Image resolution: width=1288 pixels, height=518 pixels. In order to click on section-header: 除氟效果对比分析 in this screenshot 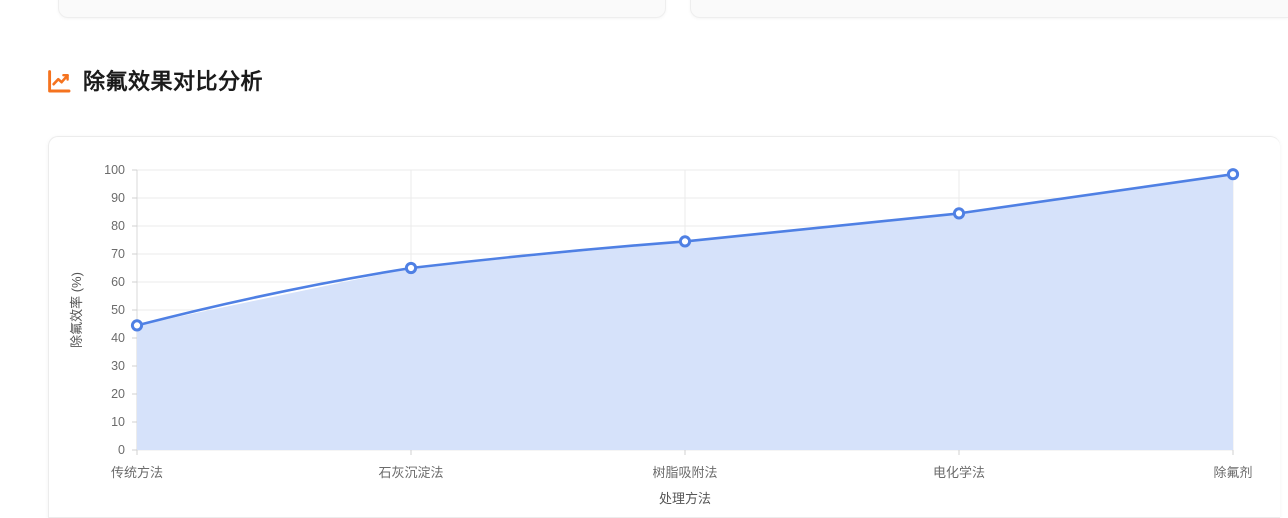, I will do `click(154, 82)`.